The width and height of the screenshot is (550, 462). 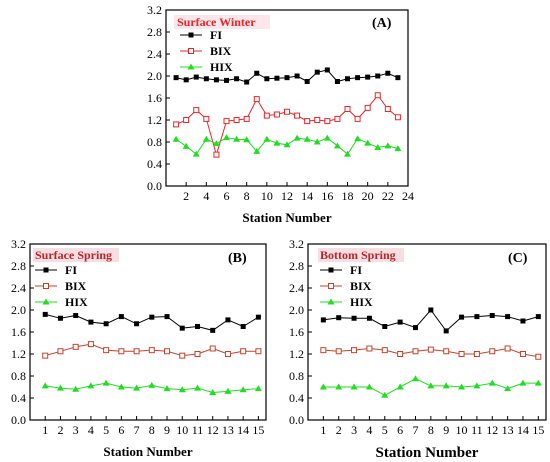 What do you see at coordinates (247, 196) in the screenshot?
I see `x-tick-label: 8` at bounding box center [247, 196].